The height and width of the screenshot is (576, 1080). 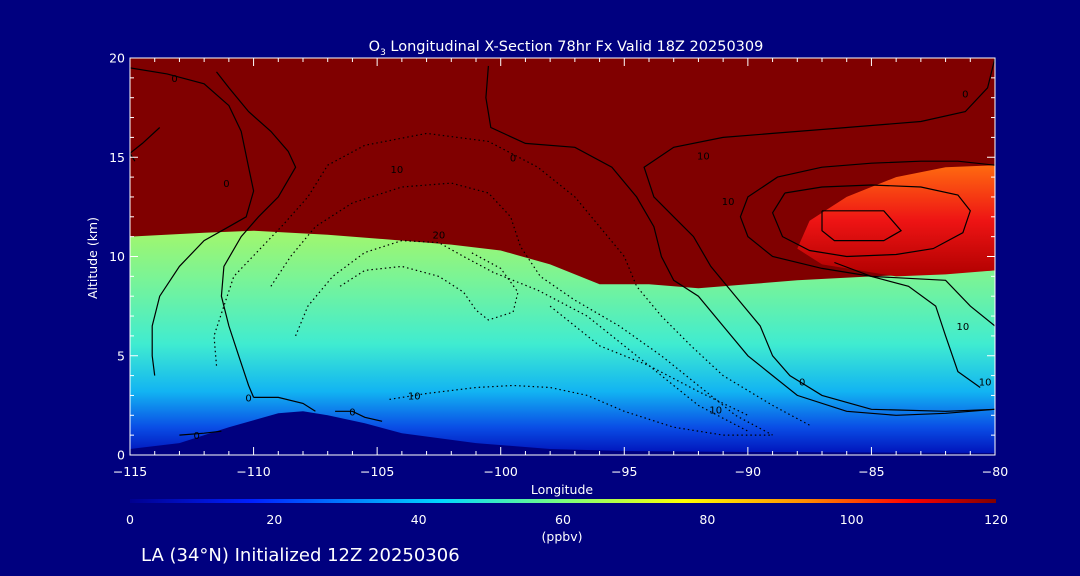 What do you see at coordinates (748, 471) in the screenshot?
I see `x-tick-label: −90` at bounding box center [748, 471].